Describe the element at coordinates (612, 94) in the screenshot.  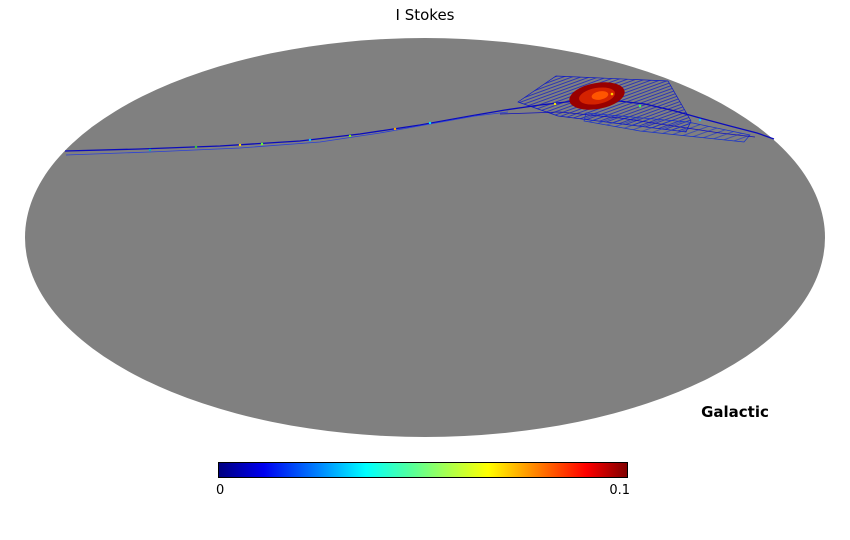
I see `bright-source-speckle` at that location.